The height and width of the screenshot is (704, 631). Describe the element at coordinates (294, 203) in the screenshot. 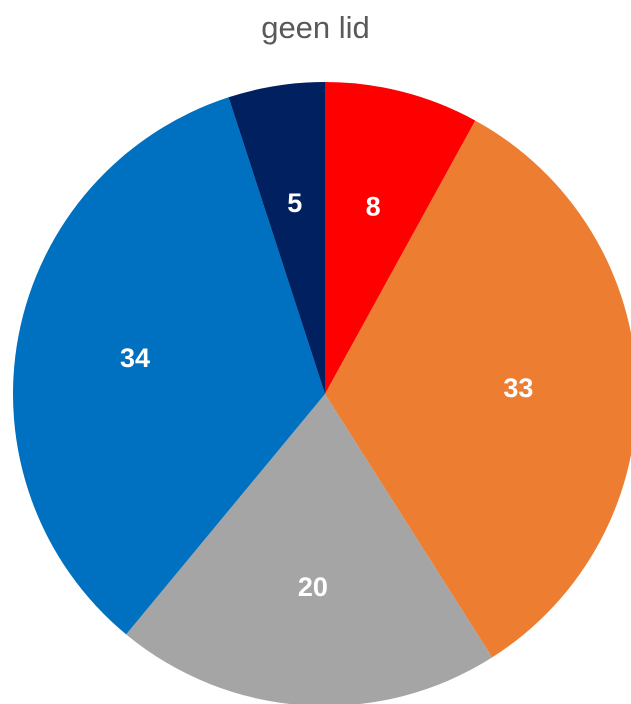

I see `data-label-5: 5` at that location.